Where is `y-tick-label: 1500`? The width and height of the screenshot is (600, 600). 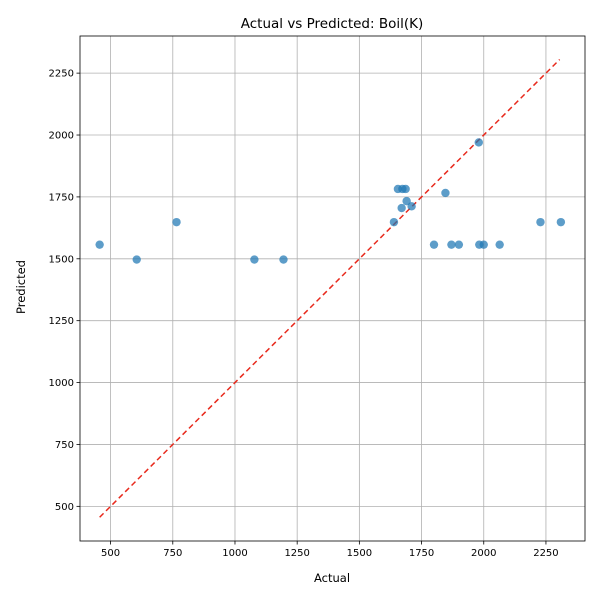 y-tick-label: 1500 is located at coordinates (61, 259).